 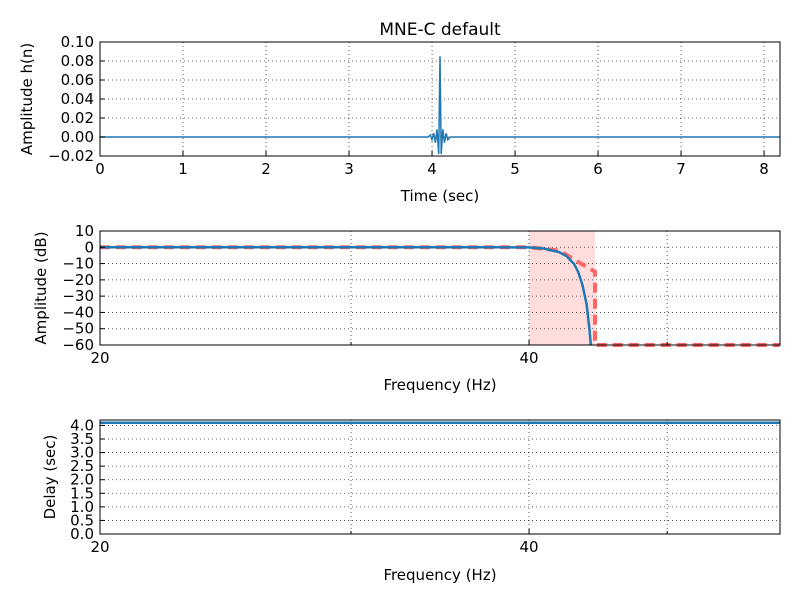 What do you see at coordinates (41, 287) in the screenshot?
I see `magnitude-y-axis-label: Amplitude (dB)` at bounding box center [41, 287].